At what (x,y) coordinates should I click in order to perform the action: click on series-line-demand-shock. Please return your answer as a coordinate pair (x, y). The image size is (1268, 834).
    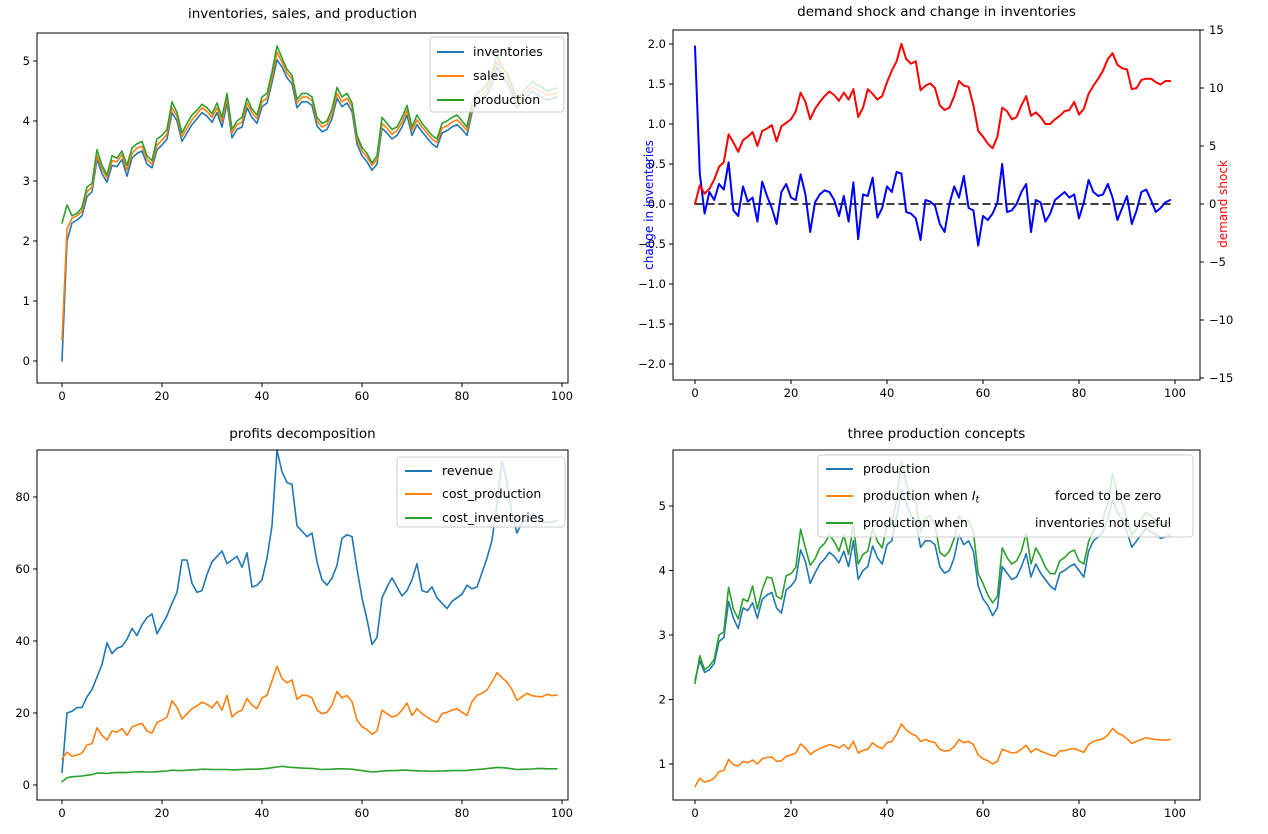
    Looking at the image, I should click on (933, 123).